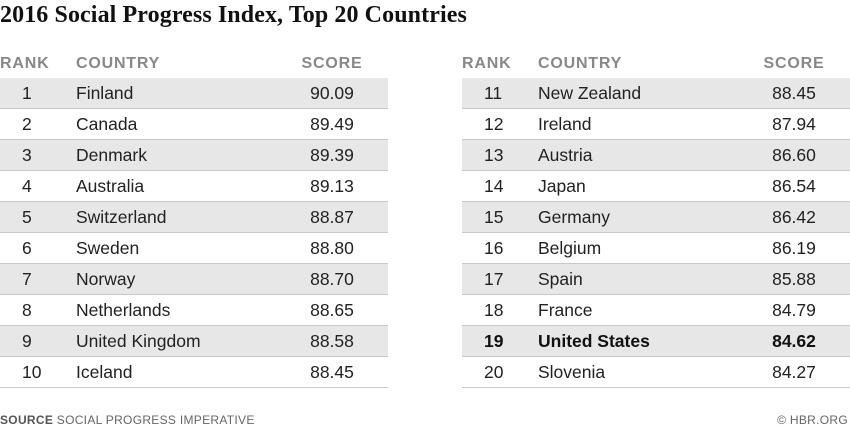 The height and width of the screenshot is (432, 850). What do you see at coordinates (570, 247) in the screenshot?
I see `country-cell: Belgium` at bounding box center [570, 247].